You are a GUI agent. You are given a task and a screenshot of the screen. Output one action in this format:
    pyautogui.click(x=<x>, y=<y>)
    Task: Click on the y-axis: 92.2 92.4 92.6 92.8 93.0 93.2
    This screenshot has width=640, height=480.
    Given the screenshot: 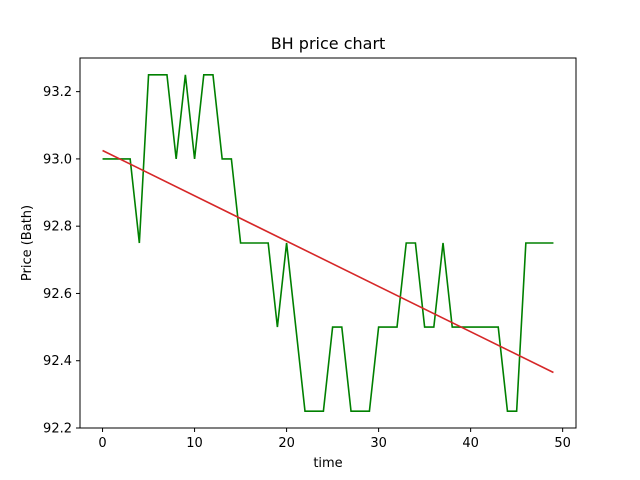 What is the action you would take?
    pyautogui.click(x=61, y=261)
    